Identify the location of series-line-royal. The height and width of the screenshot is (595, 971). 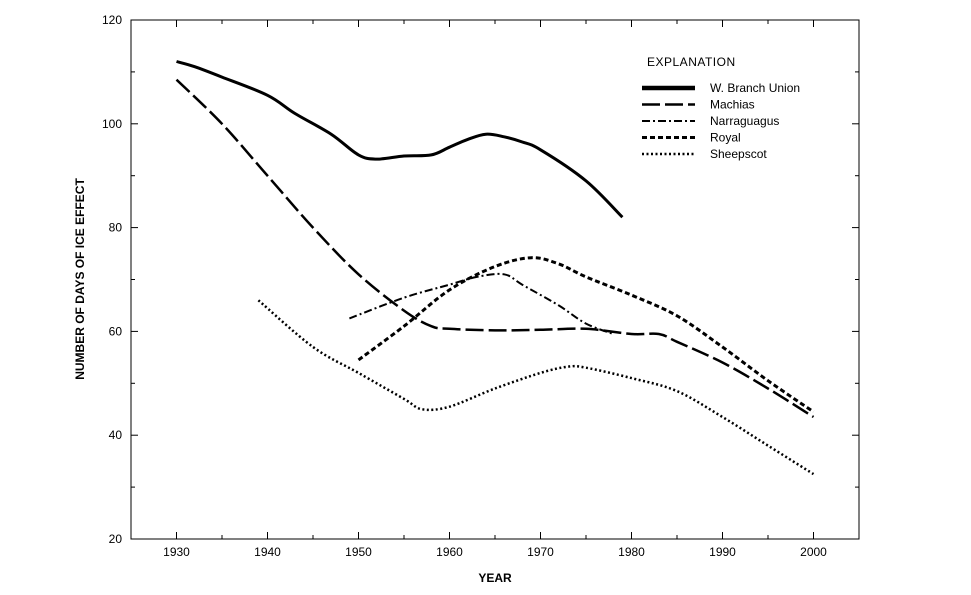
(586, 335).